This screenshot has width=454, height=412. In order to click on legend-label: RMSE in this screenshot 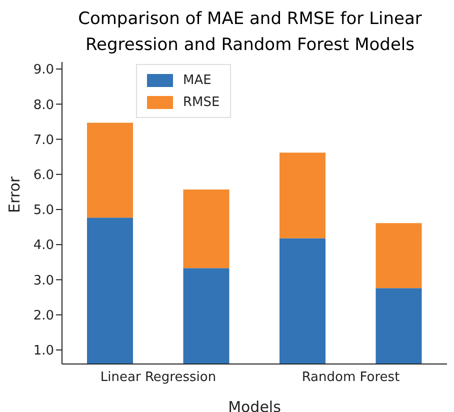, I will do `click(201, 102)`.